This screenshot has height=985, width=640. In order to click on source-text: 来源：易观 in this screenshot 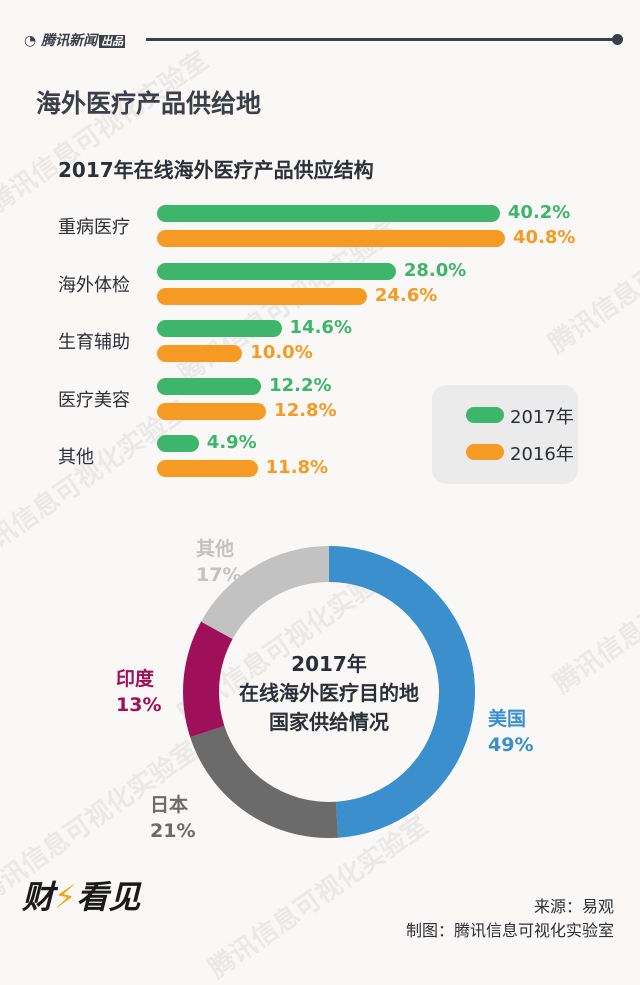, I will do `click(573, 906)`.